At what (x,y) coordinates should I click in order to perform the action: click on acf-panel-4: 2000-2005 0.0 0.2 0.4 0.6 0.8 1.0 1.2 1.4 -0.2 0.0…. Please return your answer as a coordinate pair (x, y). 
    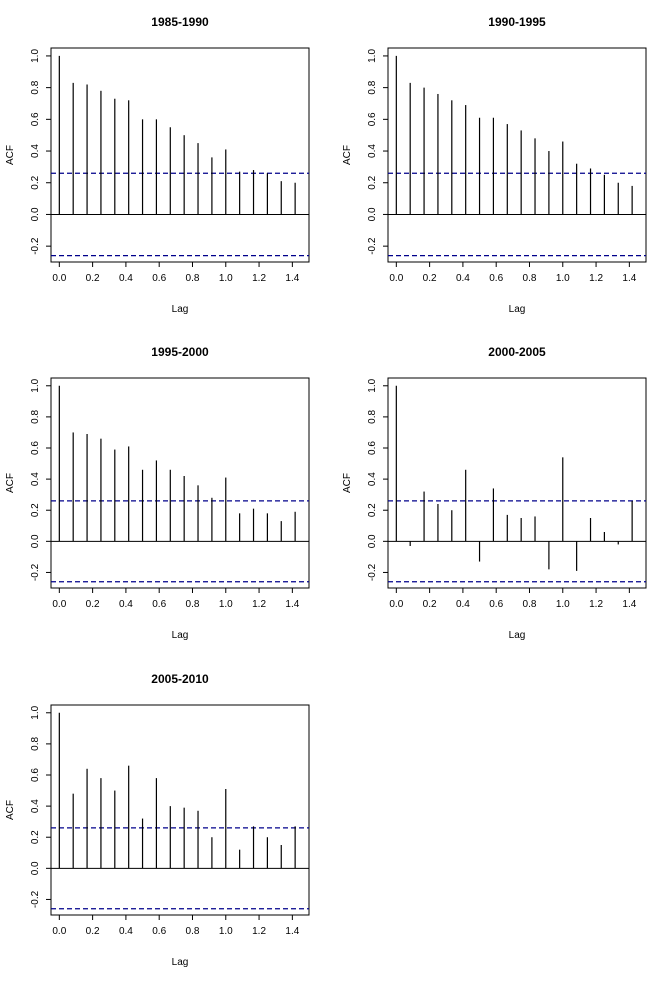
    Looking at the image, I should click on (494, 493).